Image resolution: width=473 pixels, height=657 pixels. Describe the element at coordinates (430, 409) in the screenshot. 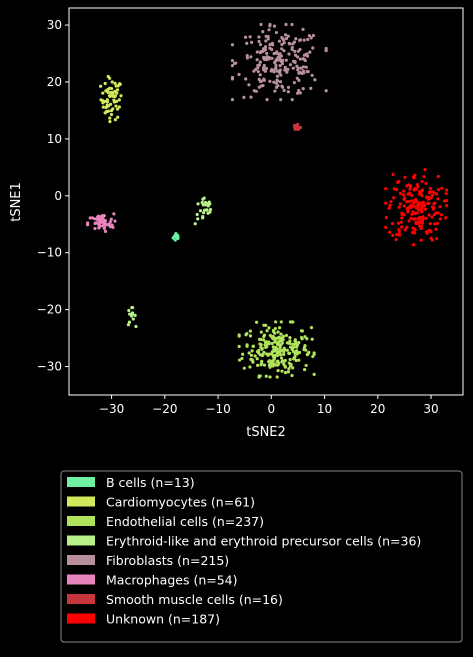

I see `x-tick-label: 30` at that location.